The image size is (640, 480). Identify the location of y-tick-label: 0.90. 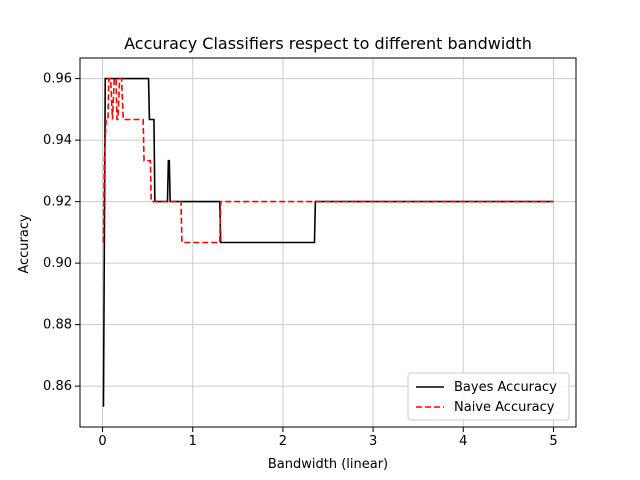
(57, 263).